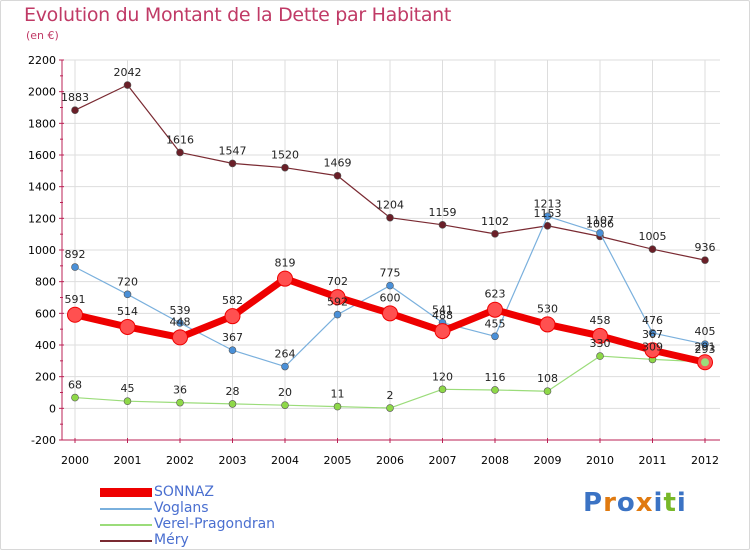 The height and width of the screenshot is (550, 750). Describe the element at coordinates (127, 281) in the screenshot. I see `data-label-voglans: 720` at that location.